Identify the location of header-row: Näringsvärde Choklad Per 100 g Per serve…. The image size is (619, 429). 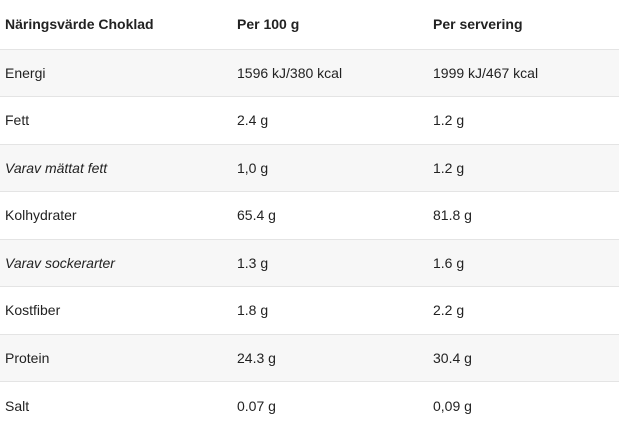
(309, 24).